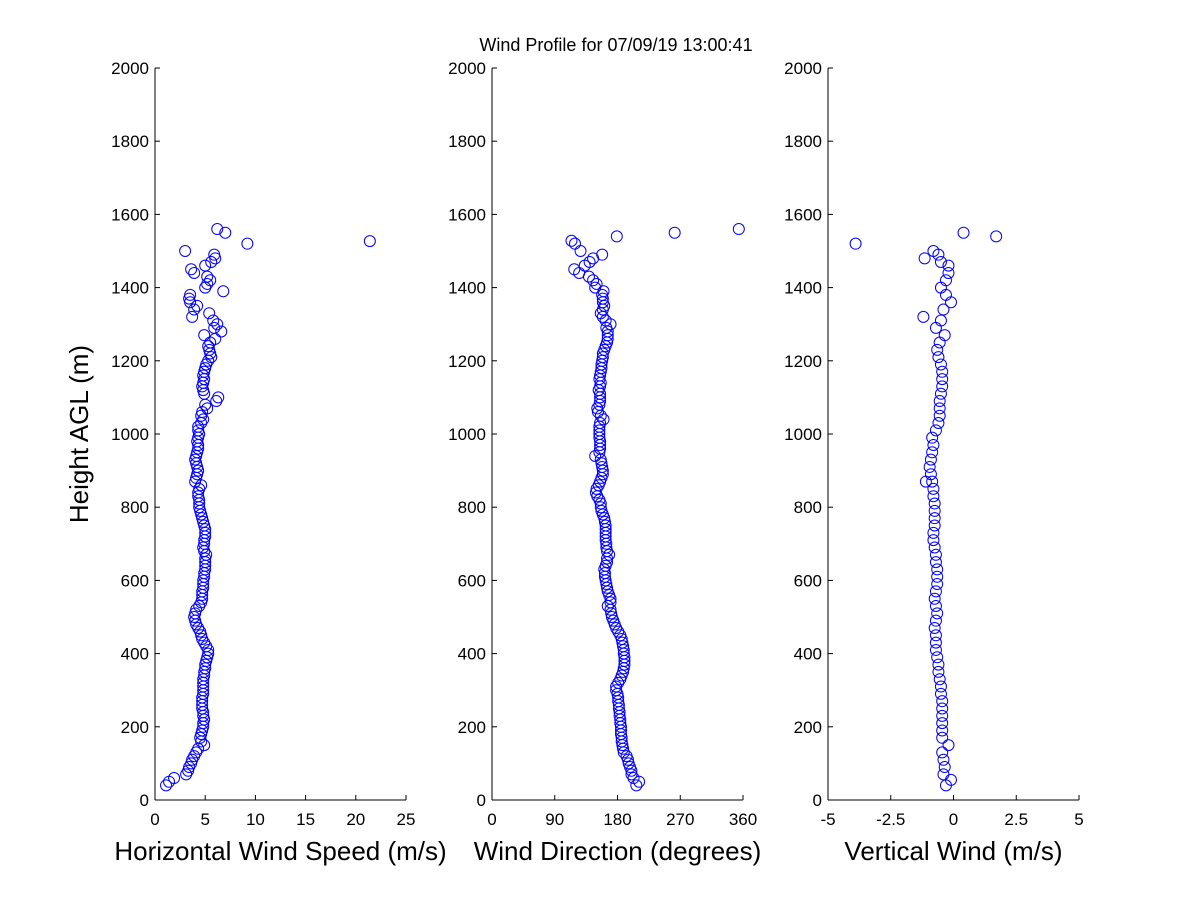  What do you see at coordinates (154, 819) in the screenshot?
I see `x-tick-label: 0` at bounding box center [154, 819].